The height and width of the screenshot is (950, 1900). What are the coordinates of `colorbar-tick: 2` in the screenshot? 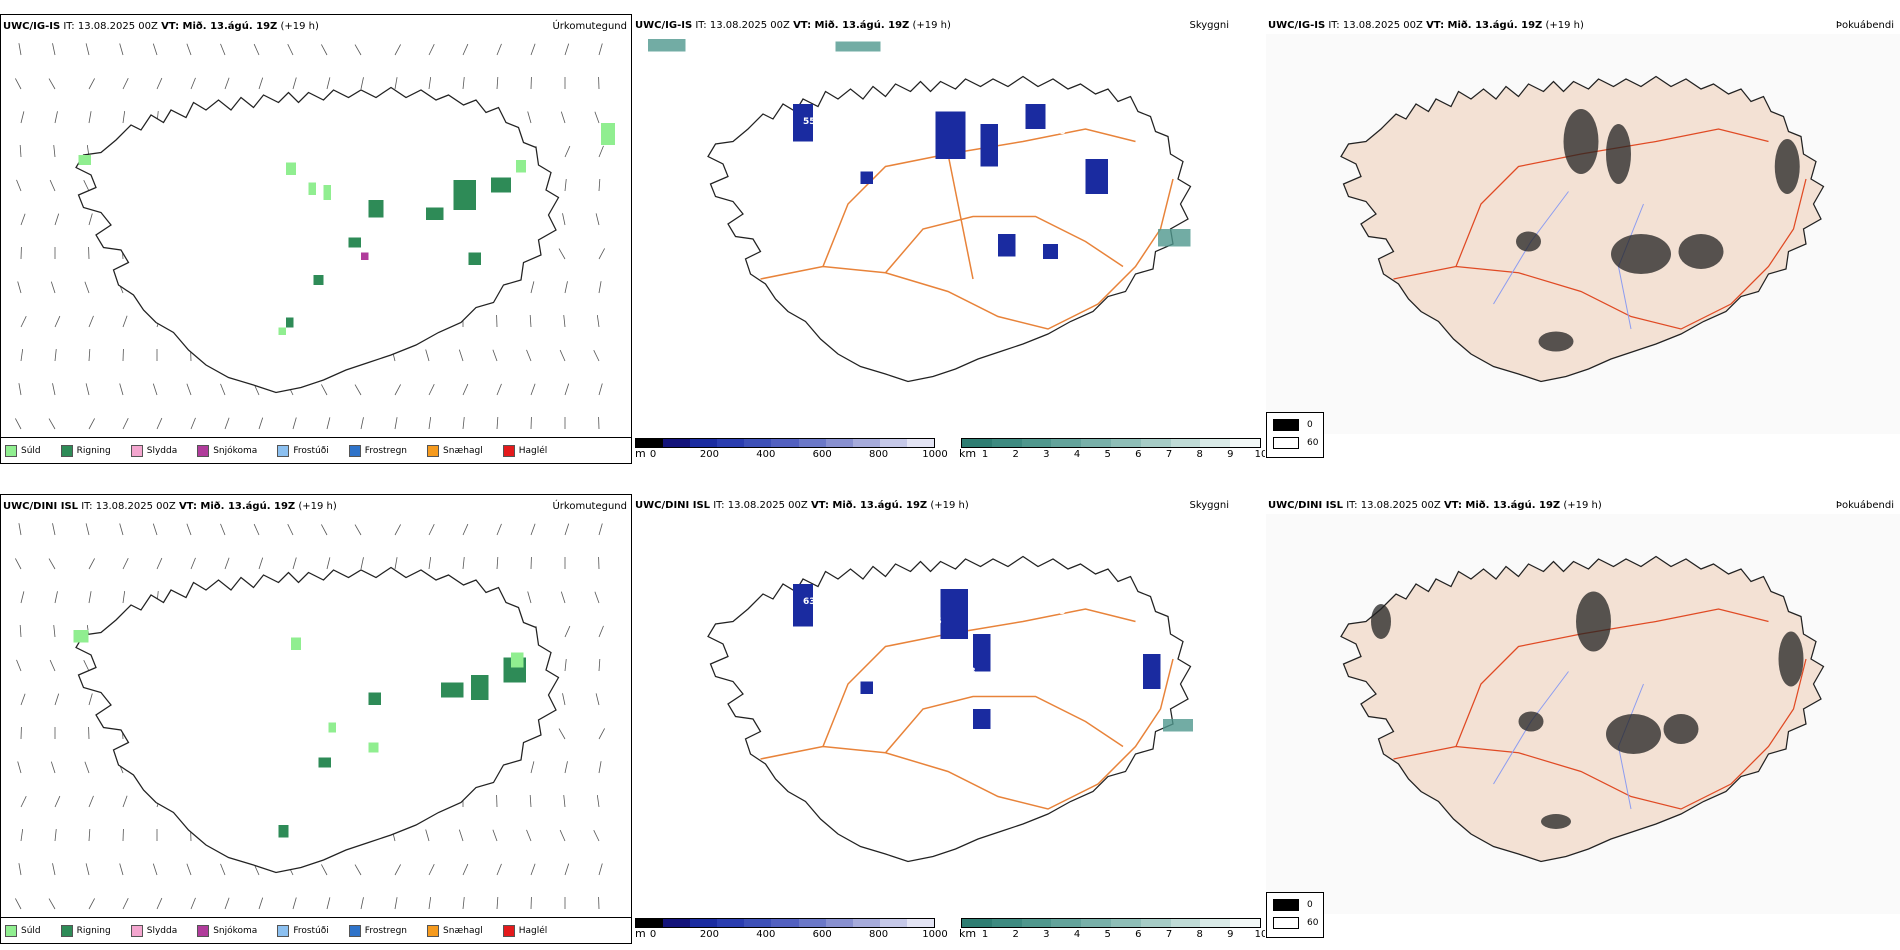 It's located at (1015, 454).